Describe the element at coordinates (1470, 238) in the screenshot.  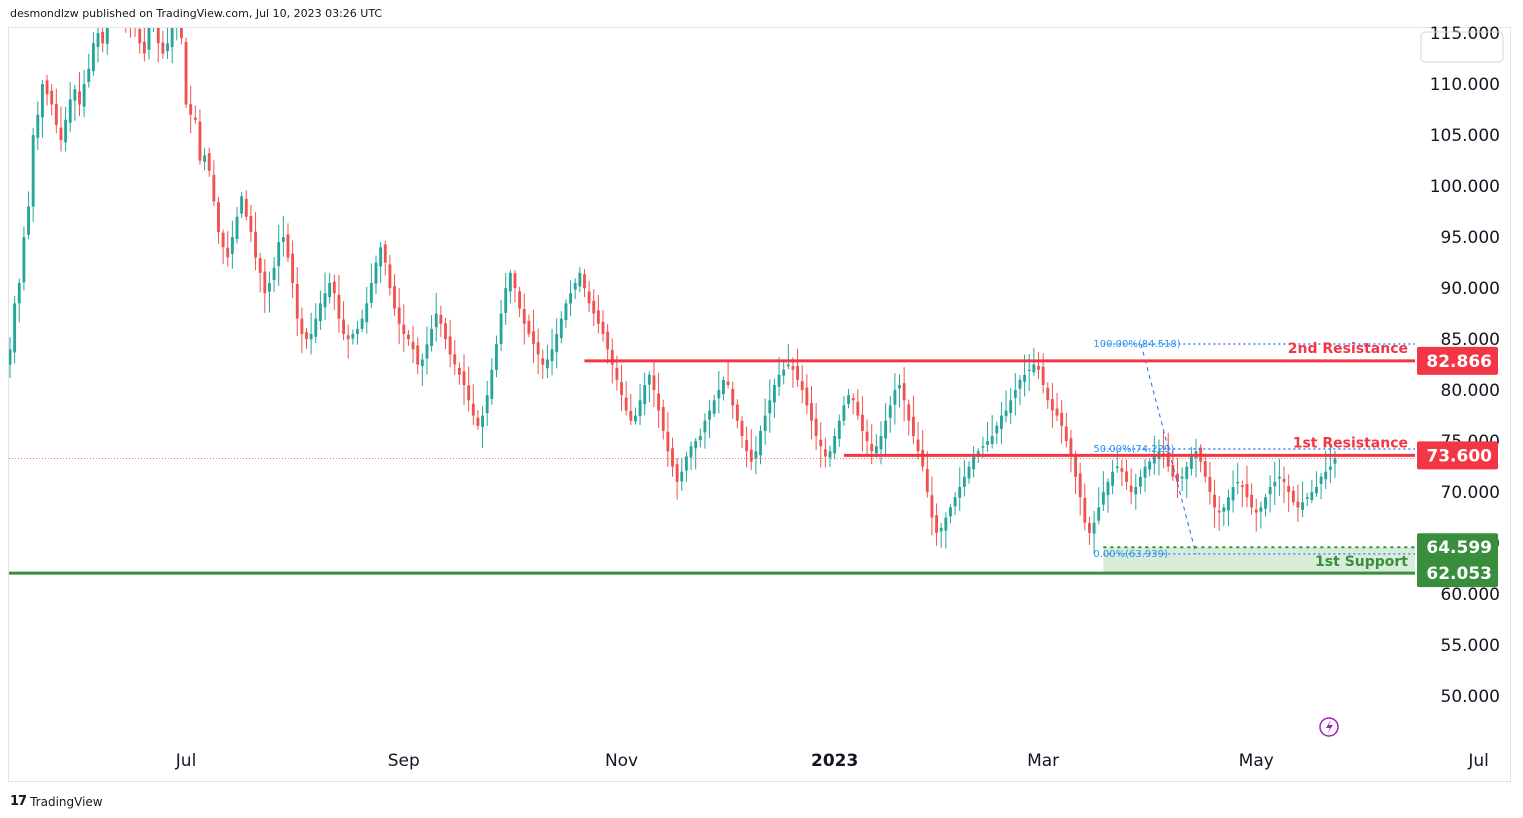
I see `y-axis-tick-label: 95.000` at that location.